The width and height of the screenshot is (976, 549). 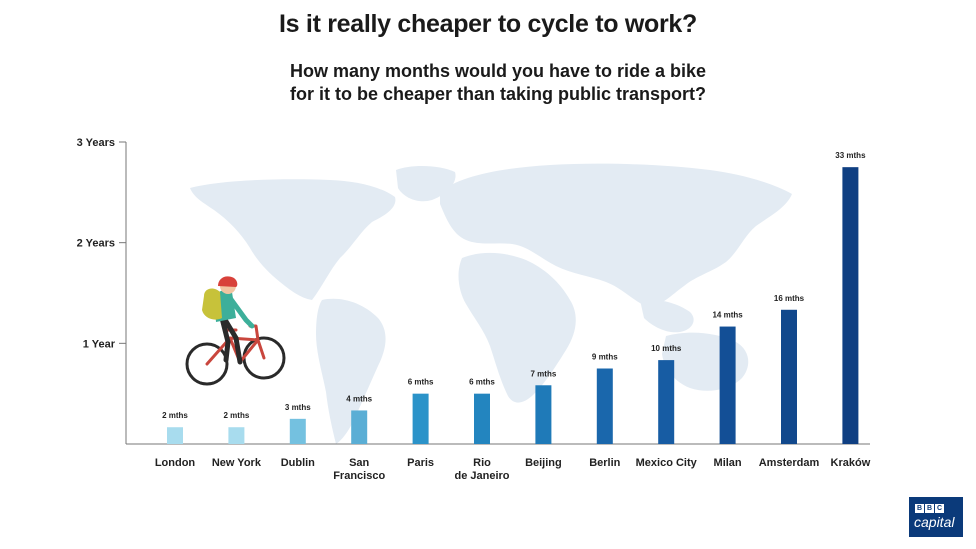 What do you see at coordinates (605, 357) in the screenshot?
I see `bar-value-label: 9 mths` at bounding box center [605, 357].